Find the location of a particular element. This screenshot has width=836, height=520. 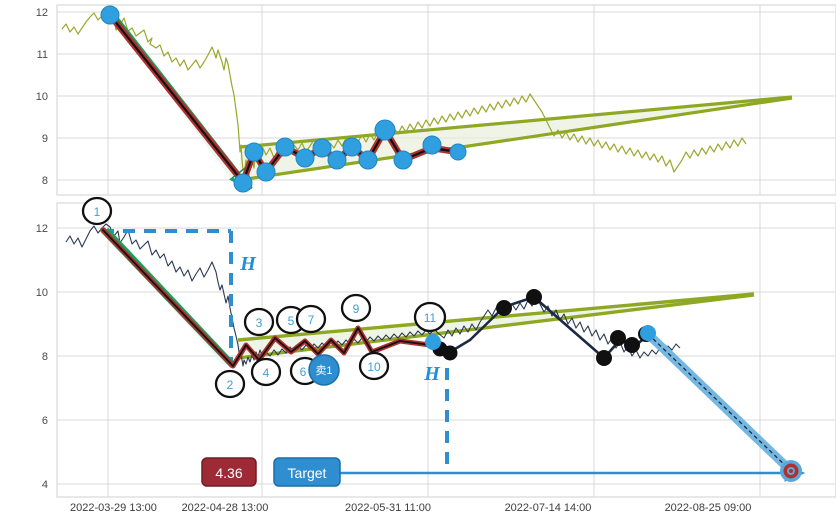

xtick-1: 2022-04-28 13:00 is located at coordinates (225, 508).